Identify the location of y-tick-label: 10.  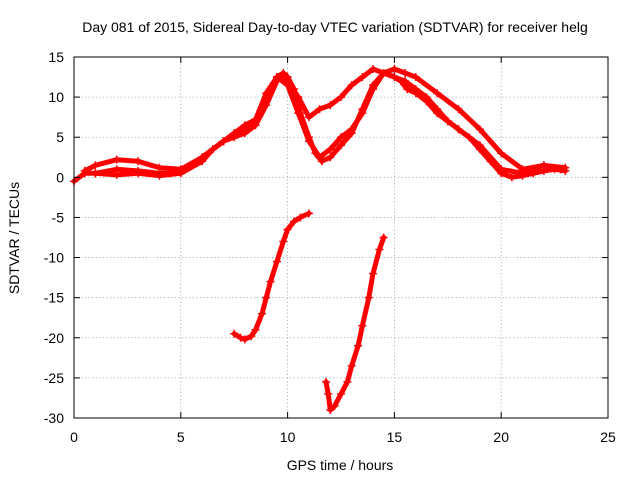
(56, 97).